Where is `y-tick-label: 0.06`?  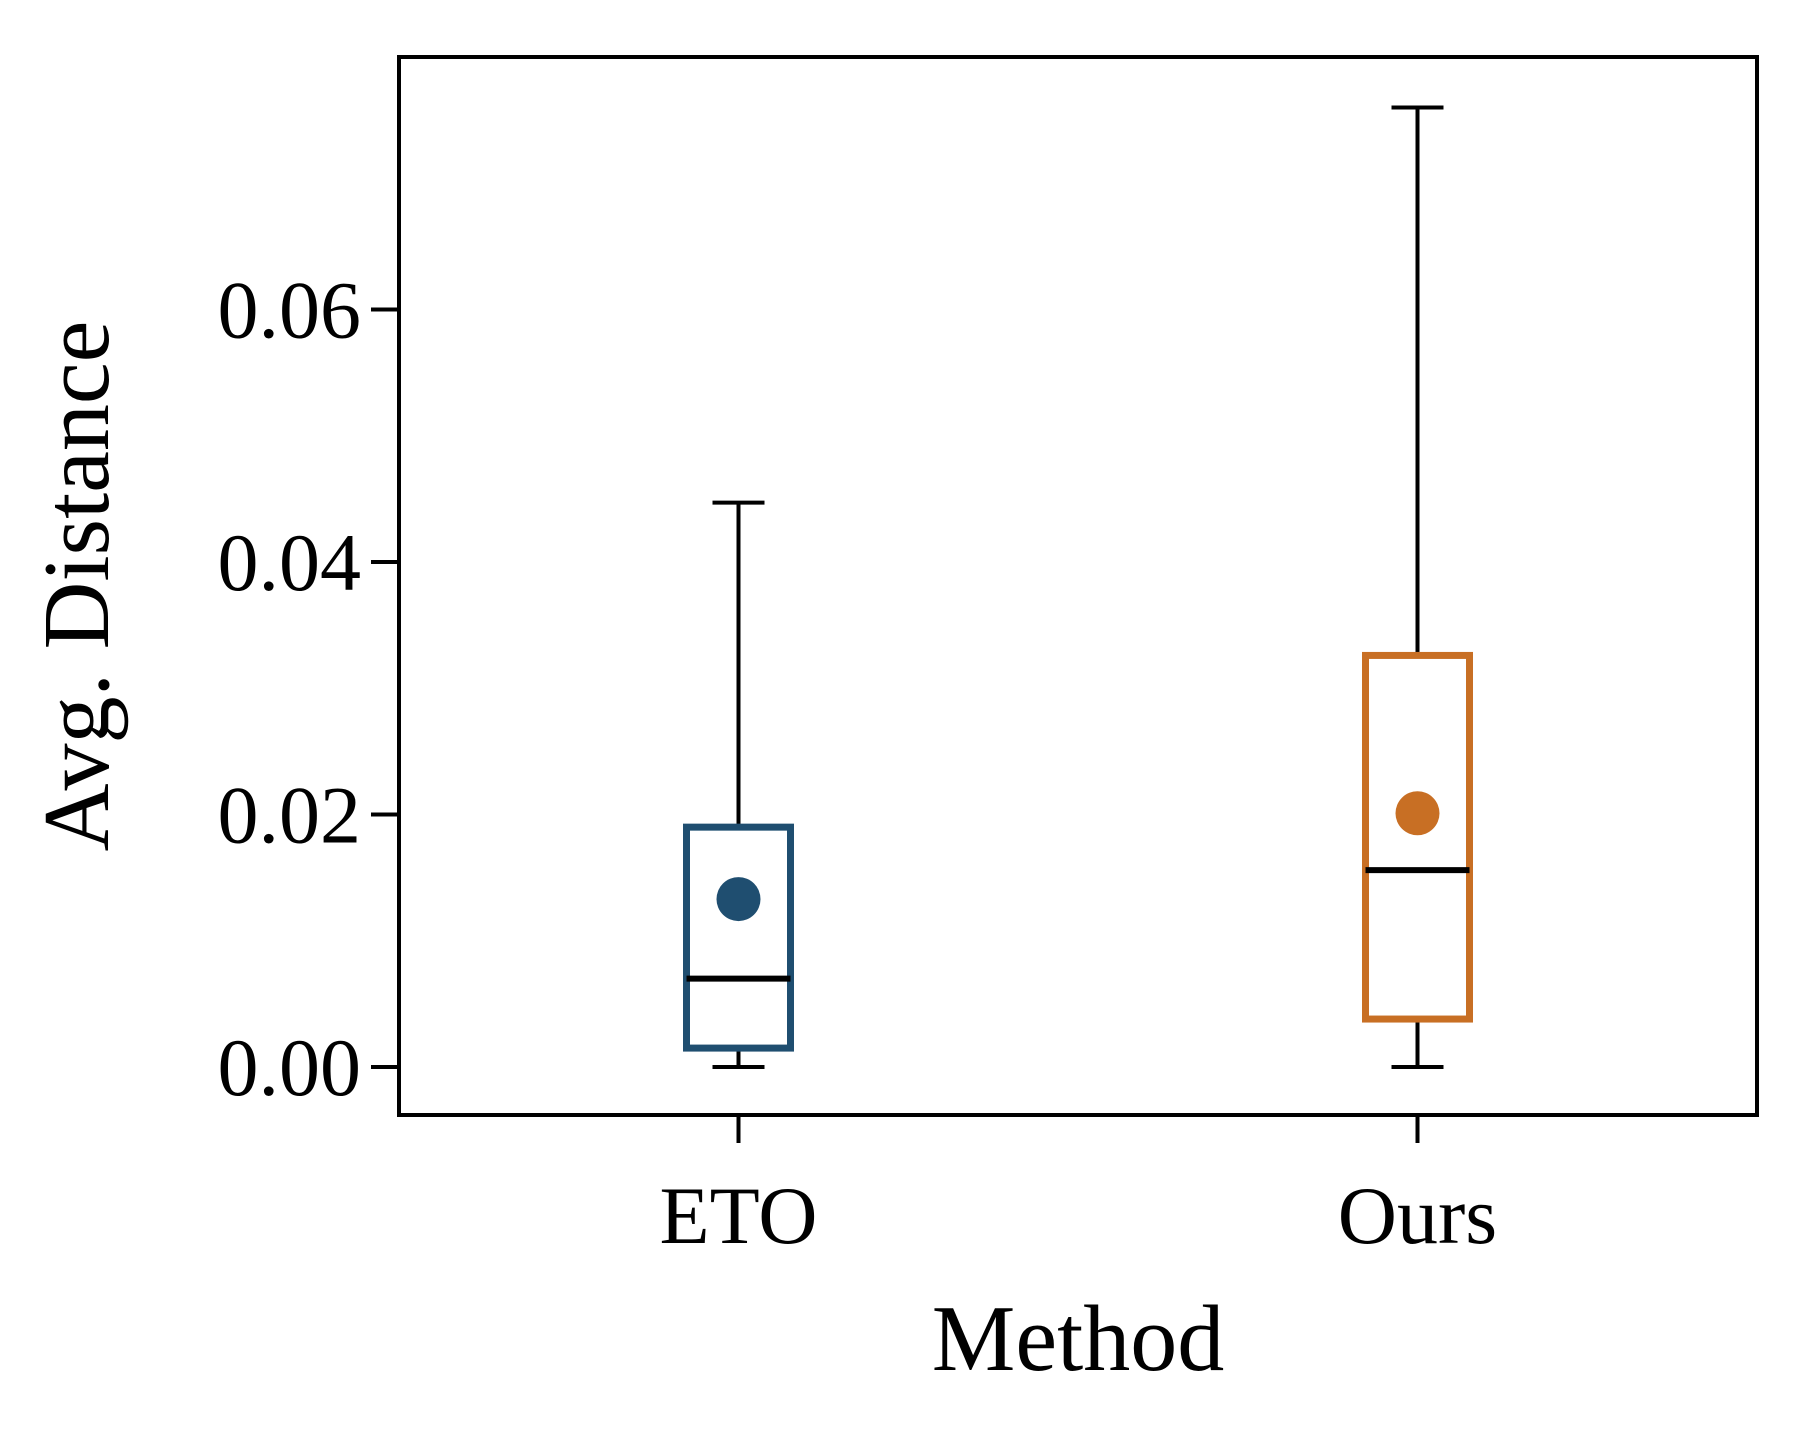
y-tick-label: 0.06 is located at coordinates (290, 310).